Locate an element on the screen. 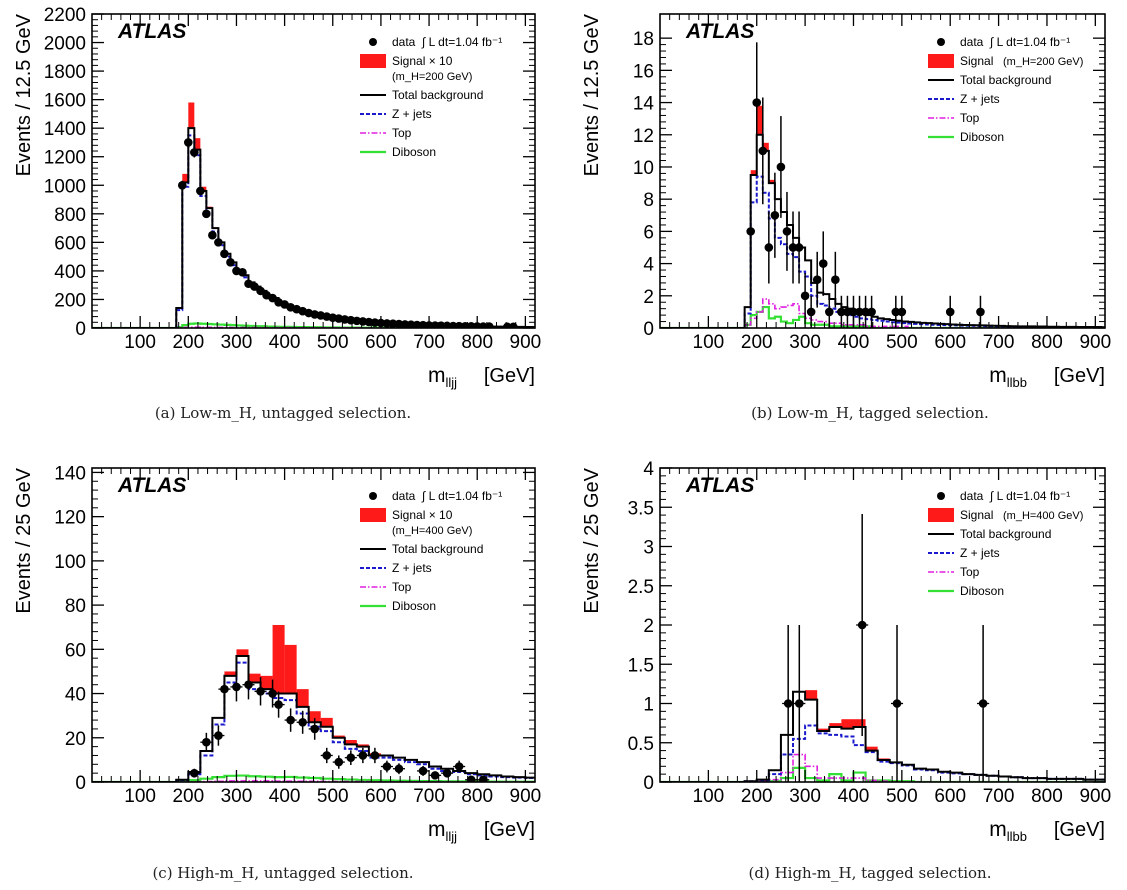 The width and height of the screenshot is (1127, 890). y-tick-label: 120 is located at coordinates (70, 518).